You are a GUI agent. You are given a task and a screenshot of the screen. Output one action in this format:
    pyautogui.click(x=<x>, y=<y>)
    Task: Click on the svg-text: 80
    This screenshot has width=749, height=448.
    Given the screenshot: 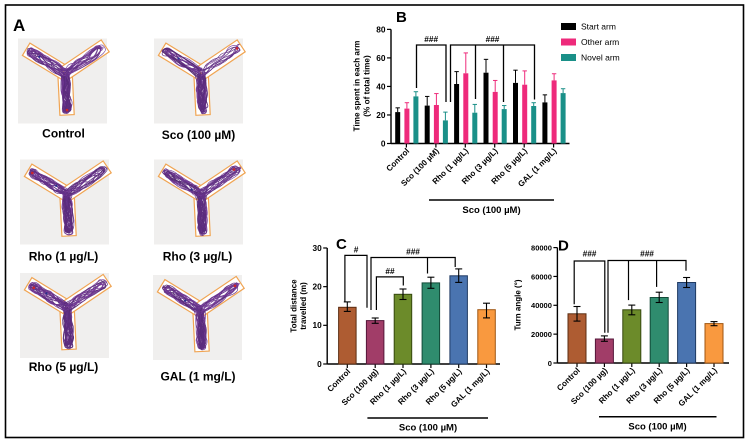 What is the action you would take?
    pyautogui.click(x=381, y=29)
    